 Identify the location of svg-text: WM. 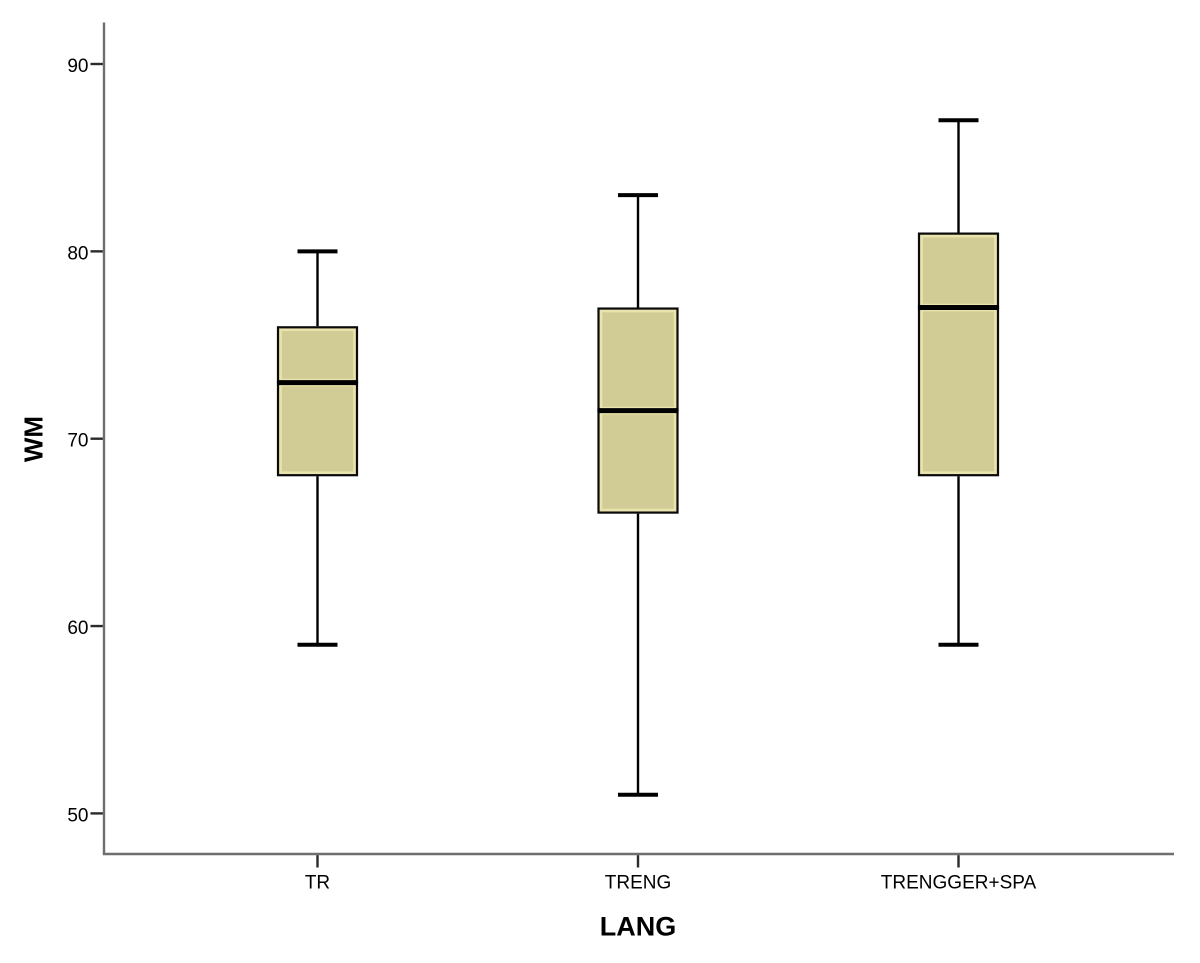
(34, 439).